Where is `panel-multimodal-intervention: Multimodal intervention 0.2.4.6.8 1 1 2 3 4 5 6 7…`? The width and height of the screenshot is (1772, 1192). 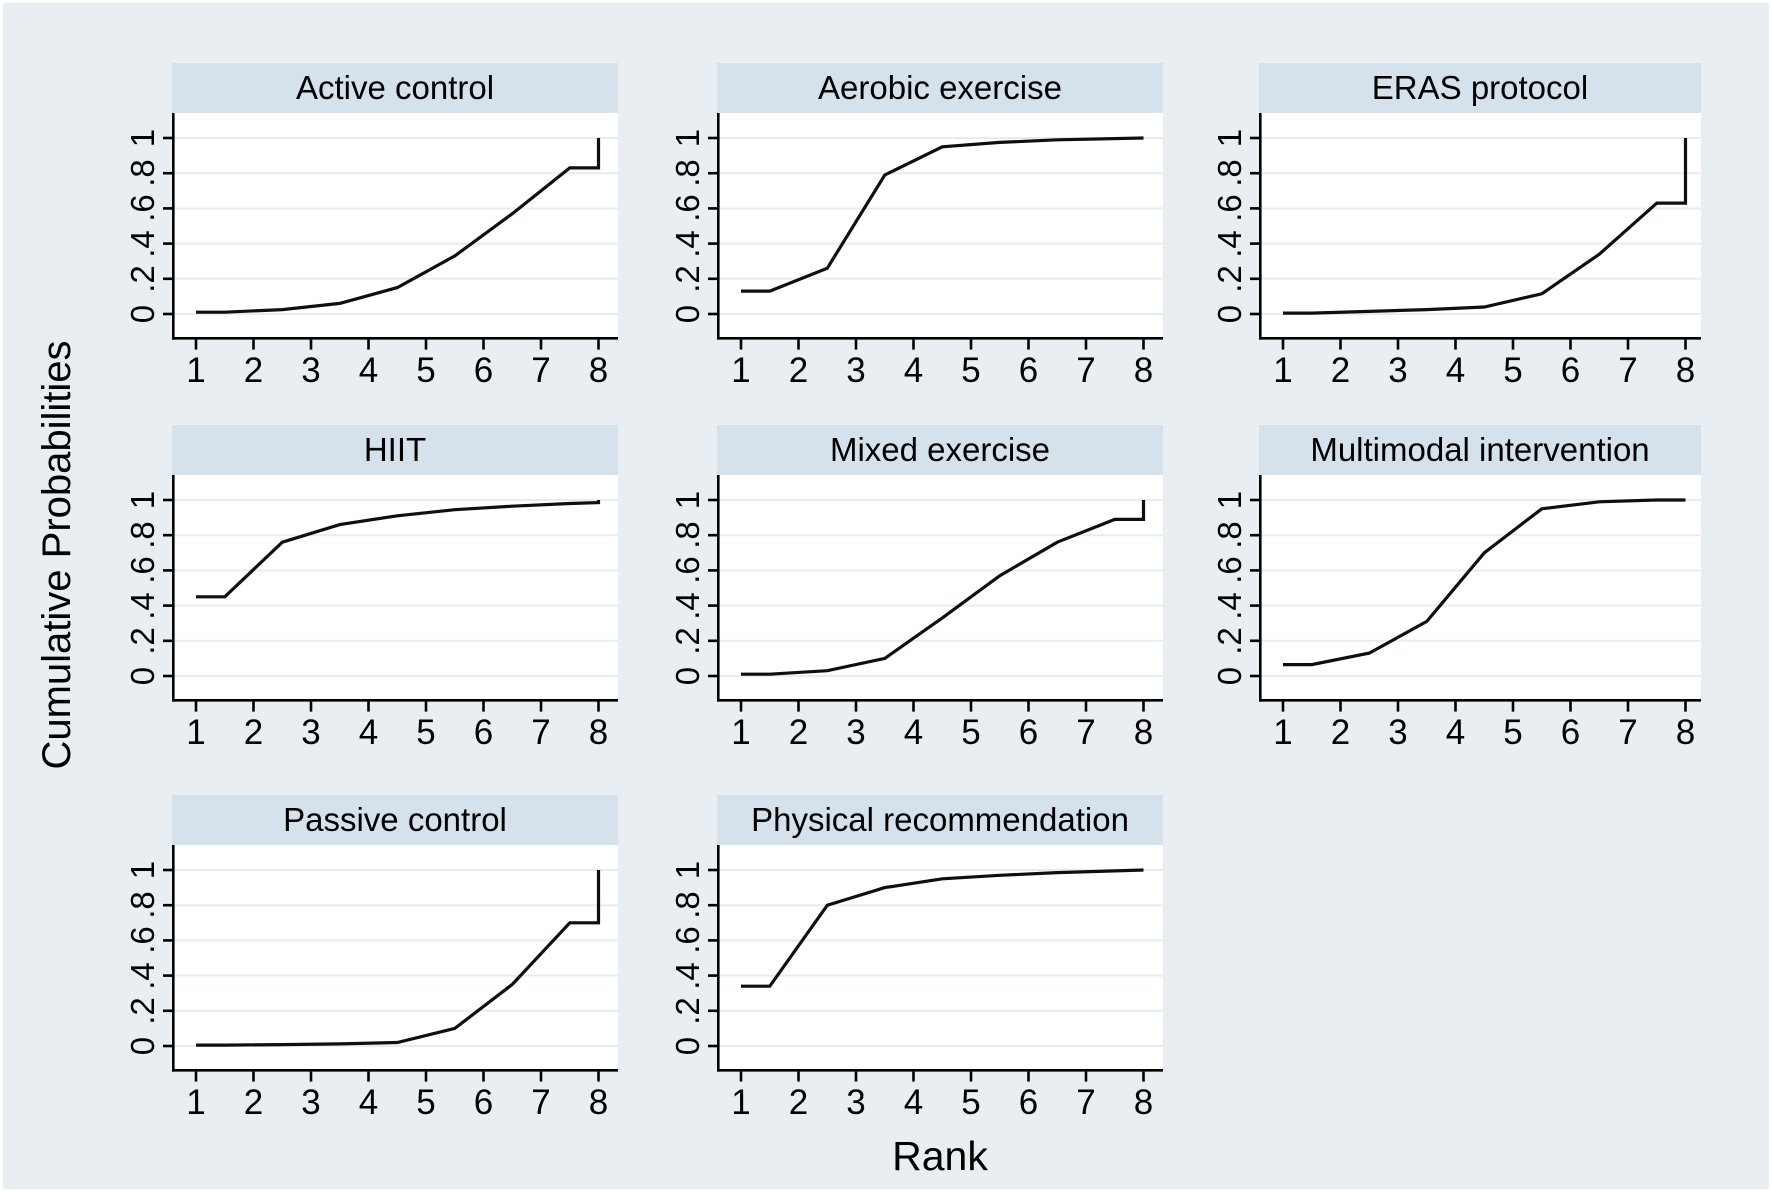 panel-multimodal-intervention: Multimodal intervention 0.2.4.6.8 1 1 2 3 4 5 6 7… is located at coordinates (1456, 589).